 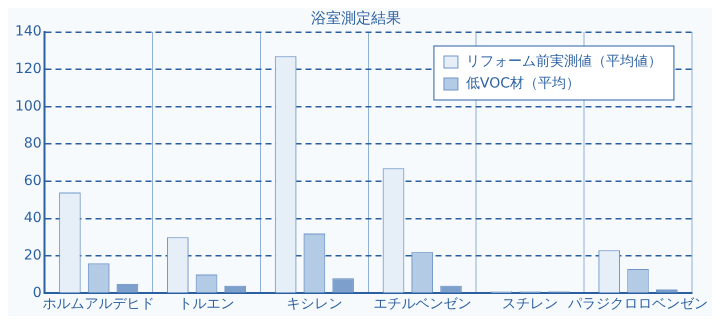 What do you see at coordinates (314, 304) in the screenshot?
I see `x-tick-label: キシレン` at bounding box center [314, 304].